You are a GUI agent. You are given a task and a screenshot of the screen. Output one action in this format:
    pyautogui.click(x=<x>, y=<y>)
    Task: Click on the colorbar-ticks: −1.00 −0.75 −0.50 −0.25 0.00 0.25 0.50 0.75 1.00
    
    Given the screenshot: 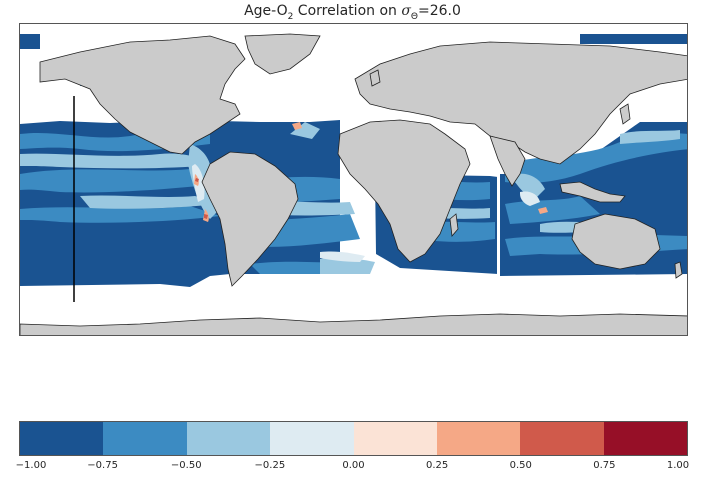 What is the action you would take?
    pyautogui.click(x=352, y=467)
    